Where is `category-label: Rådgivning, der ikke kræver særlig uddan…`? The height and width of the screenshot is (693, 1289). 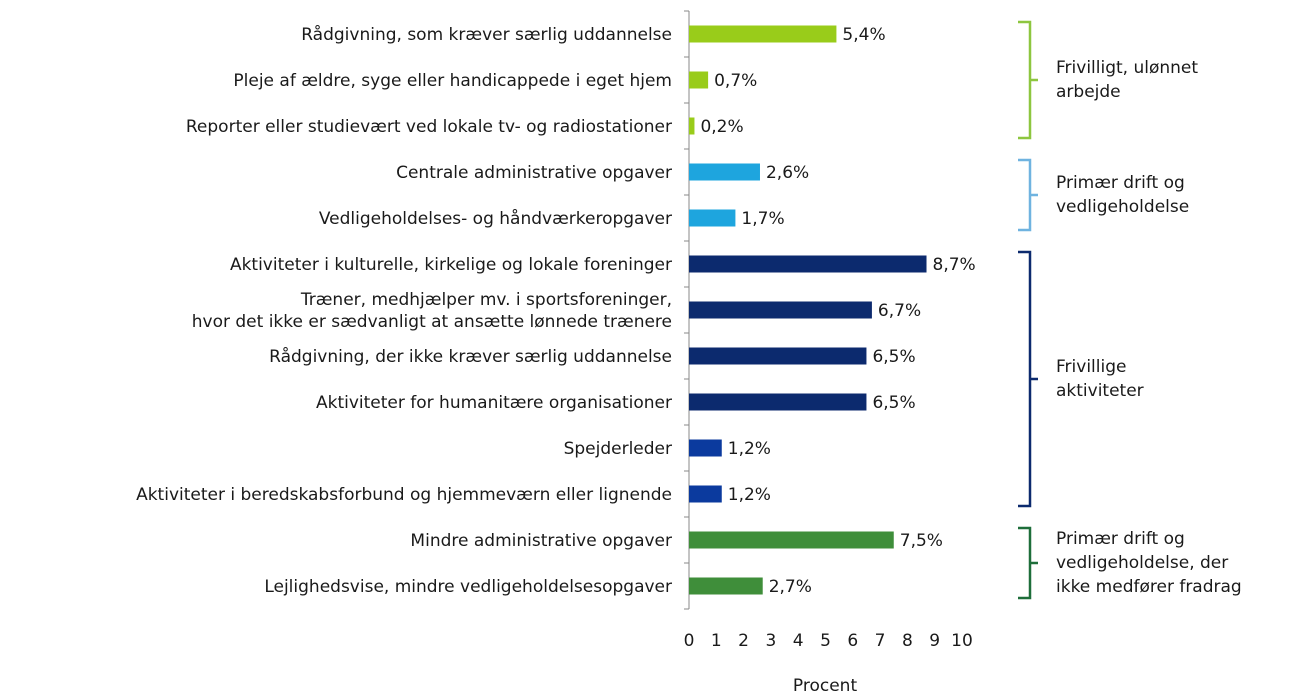
category-label: Rådgivning, der ikke kræver særlig uddan… is located at coordinates (470, 356).